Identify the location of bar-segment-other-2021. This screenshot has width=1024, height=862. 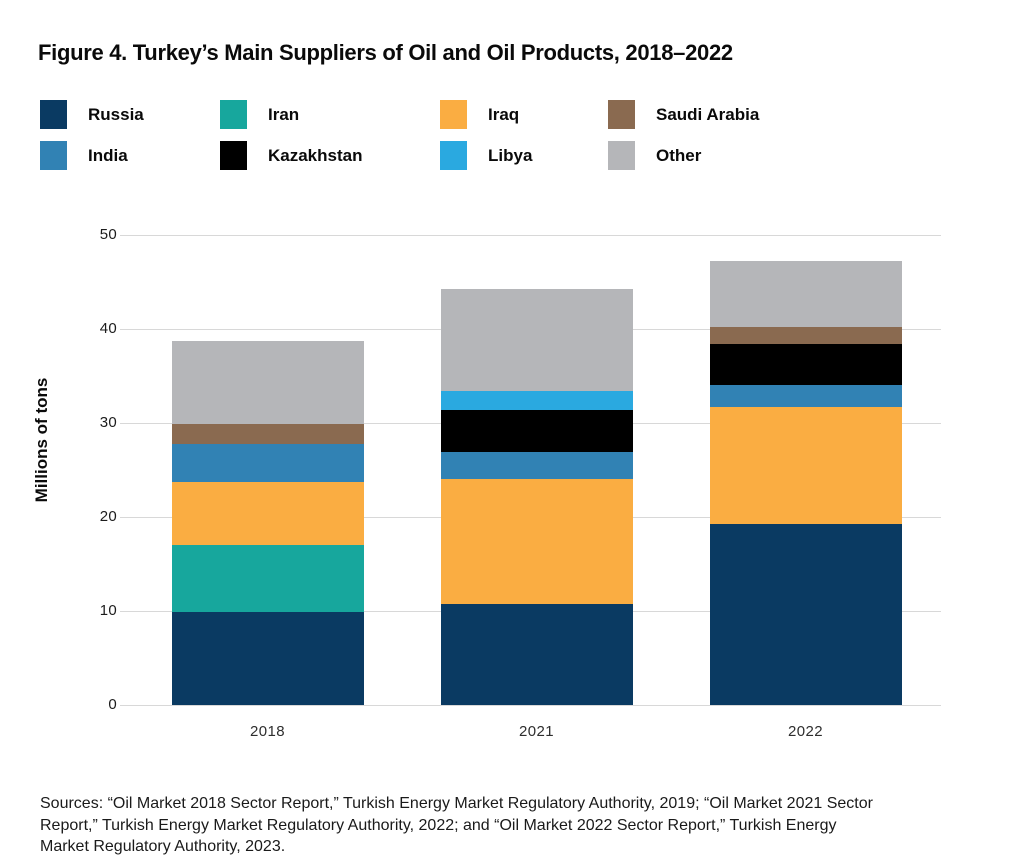
(536, 339).